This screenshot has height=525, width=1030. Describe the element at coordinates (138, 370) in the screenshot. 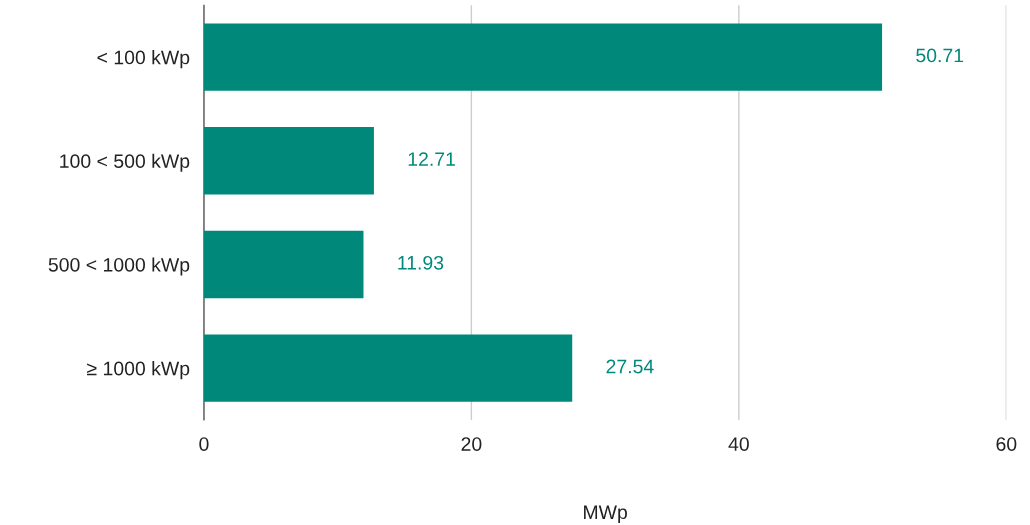

I see `y-tick-label: ≥ 1000 kWp` at that location.